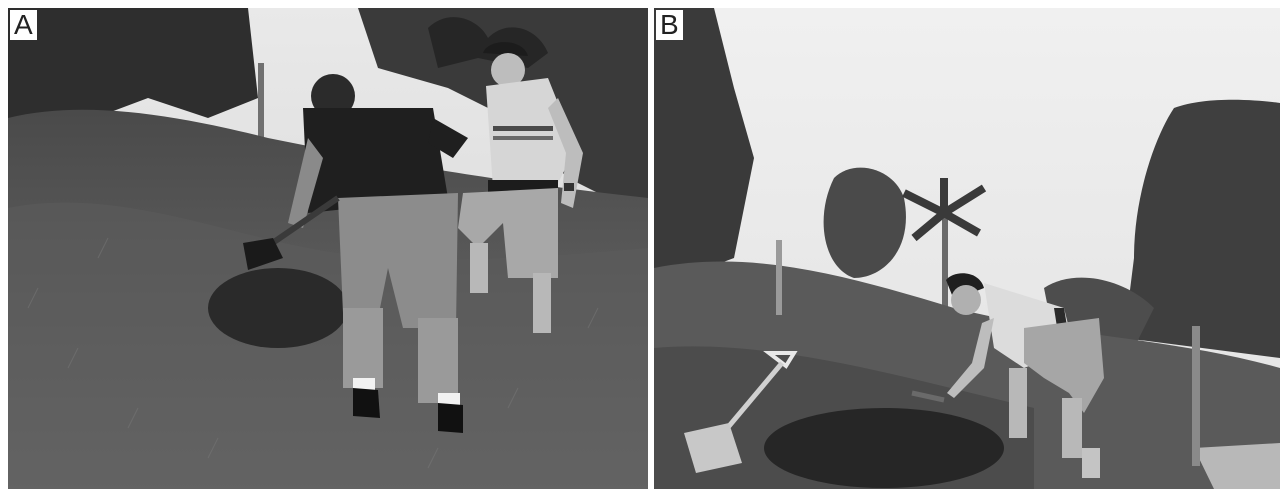 This screenshot has height=489, width=1280. What do you see at coordinates (520, 187) in the screenshot?
I see `man-standing` at bounding box center [520, 187].